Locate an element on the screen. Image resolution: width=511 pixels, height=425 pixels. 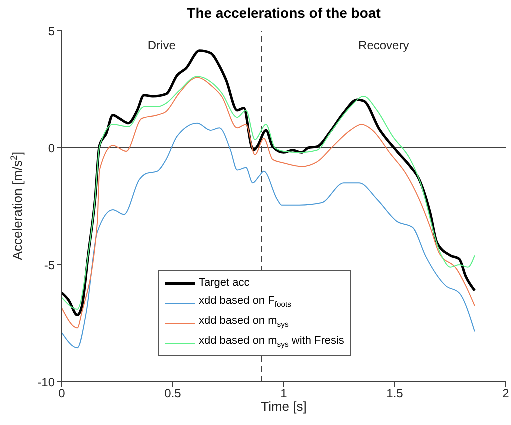
legend-label: xdd based on m$_{sys}$ is located at coordinates (244, 322).